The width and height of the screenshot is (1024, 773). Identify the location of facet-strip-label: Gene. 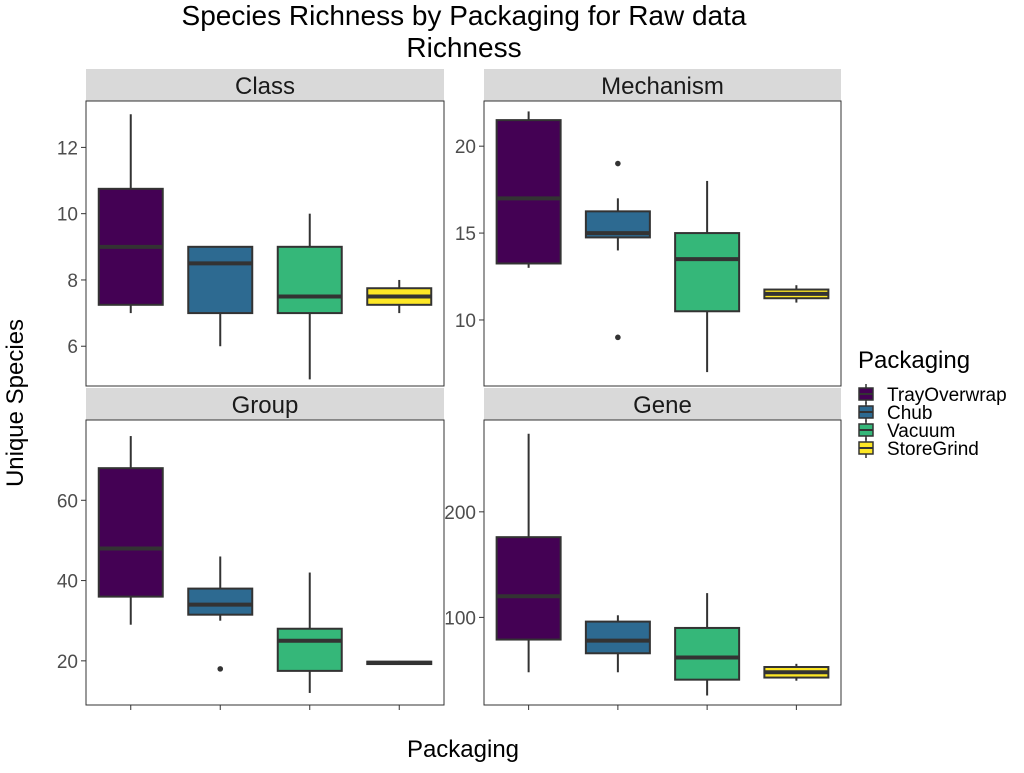
(662, 405).